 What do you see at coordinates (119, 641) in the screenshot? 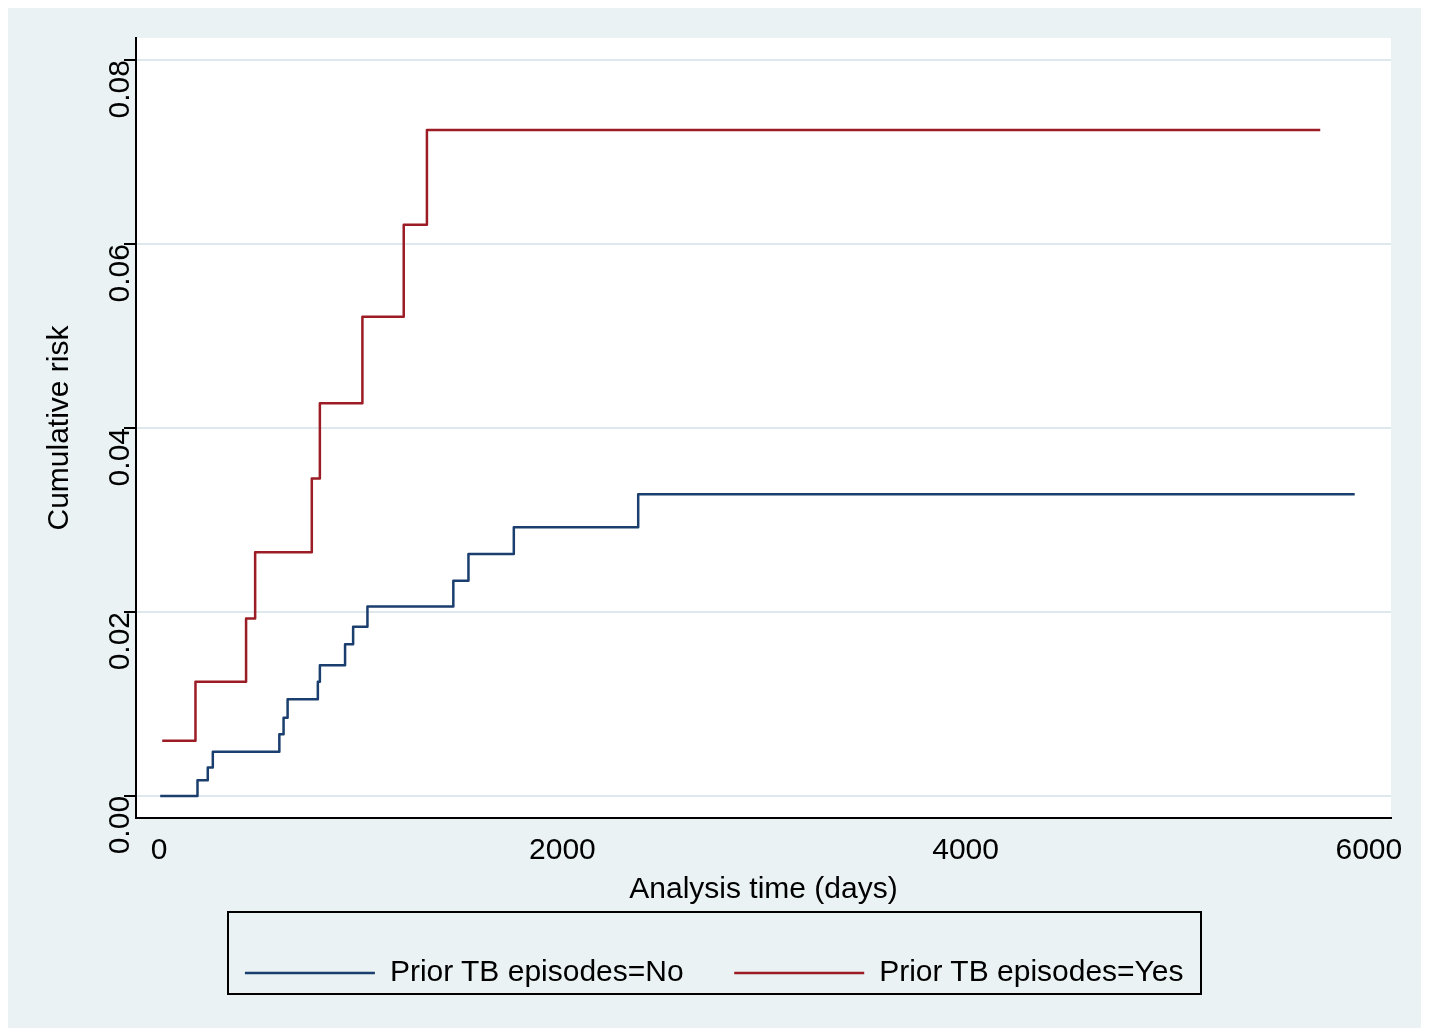
I see `y-tick-label: 0.02` at bounding box center [119, 641].